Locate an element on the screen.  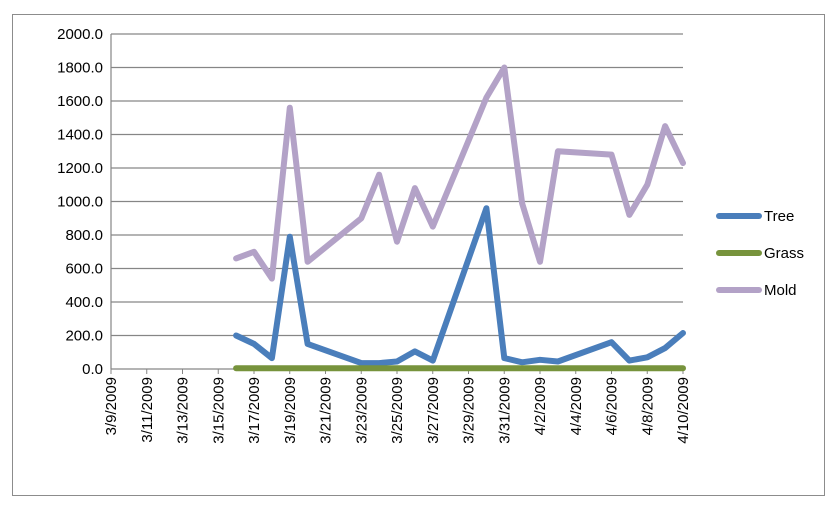
x-tick-label: 3/29/2009 is located at coordinates (469, 410).